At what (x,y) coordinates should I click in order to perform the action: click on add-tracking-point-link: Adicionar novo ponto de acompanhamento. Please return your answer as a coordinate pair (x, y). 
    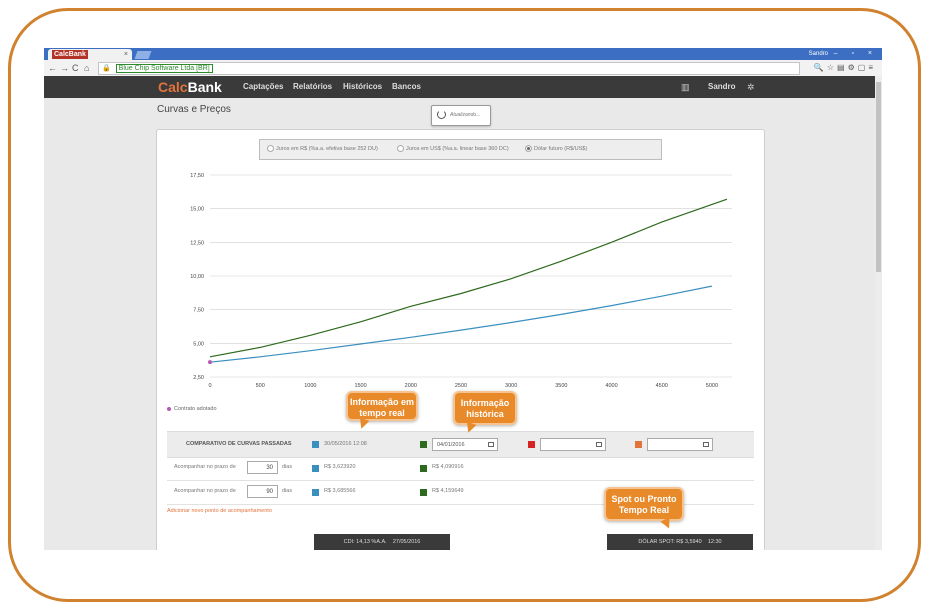
    Looking at the image, I should click on (219, 511).